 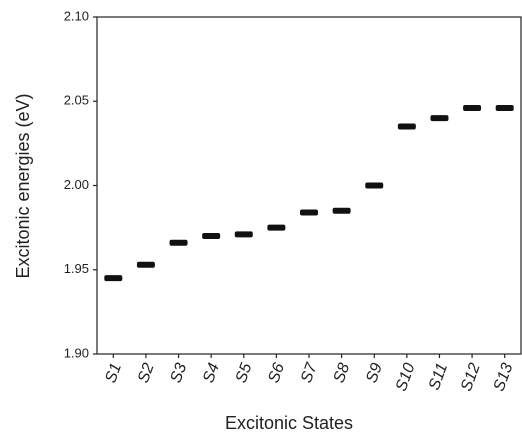 I want to click on x-tick-label: S13, so click(x=504, y=377).